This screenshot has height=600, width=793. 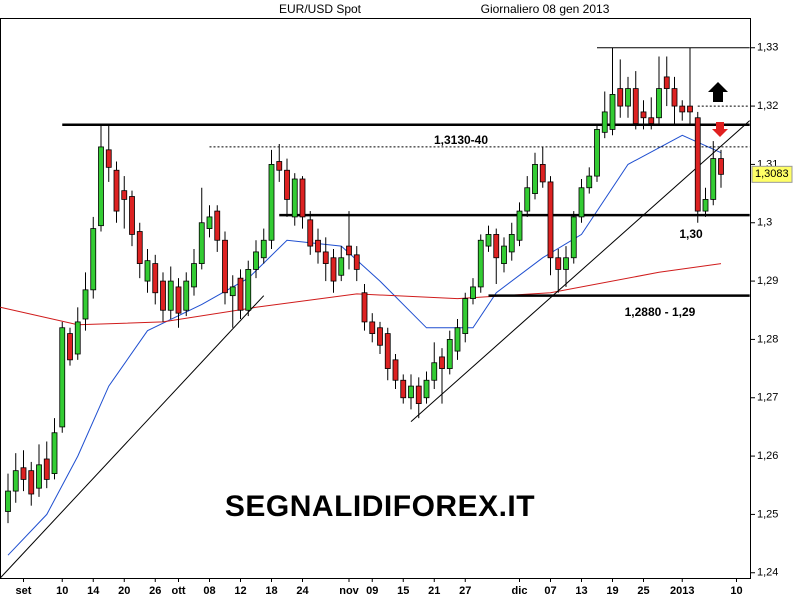 I want to click on x-tick-label: 14, so click(x=93, y=591).